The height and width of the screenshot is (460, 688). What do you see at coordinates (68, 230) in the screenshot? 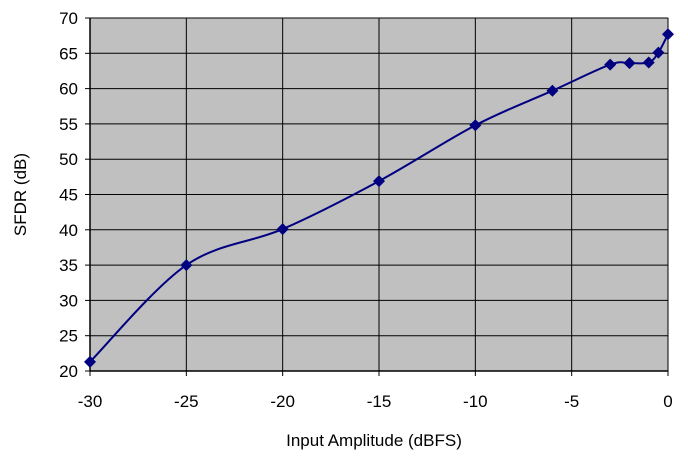
I see `y-tick-label: 40` at bounding box center [68, 230].